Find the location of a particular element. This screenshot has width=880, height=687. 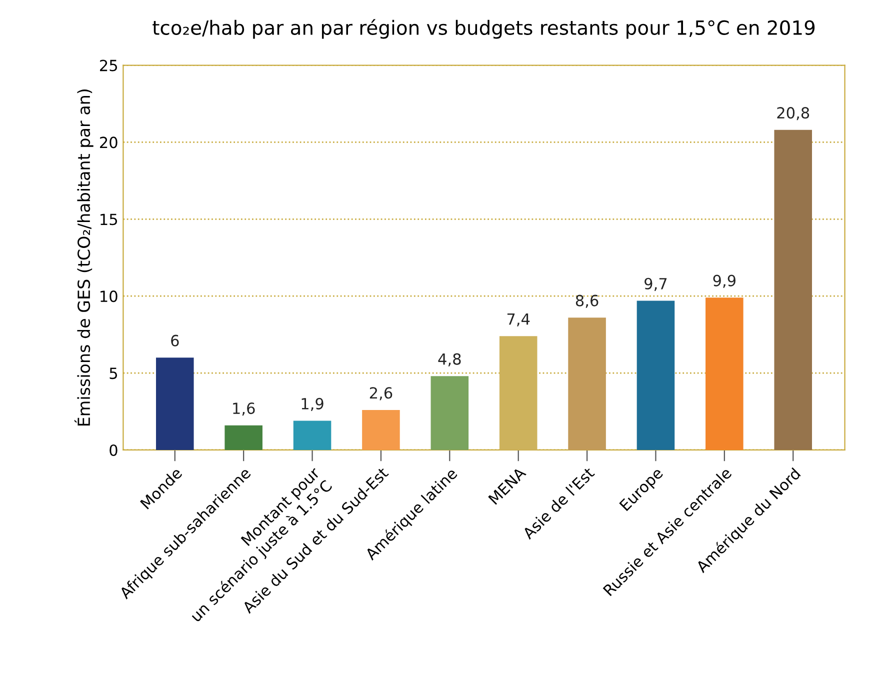

data-label: 20,8 is located at coordinates (793, 113).